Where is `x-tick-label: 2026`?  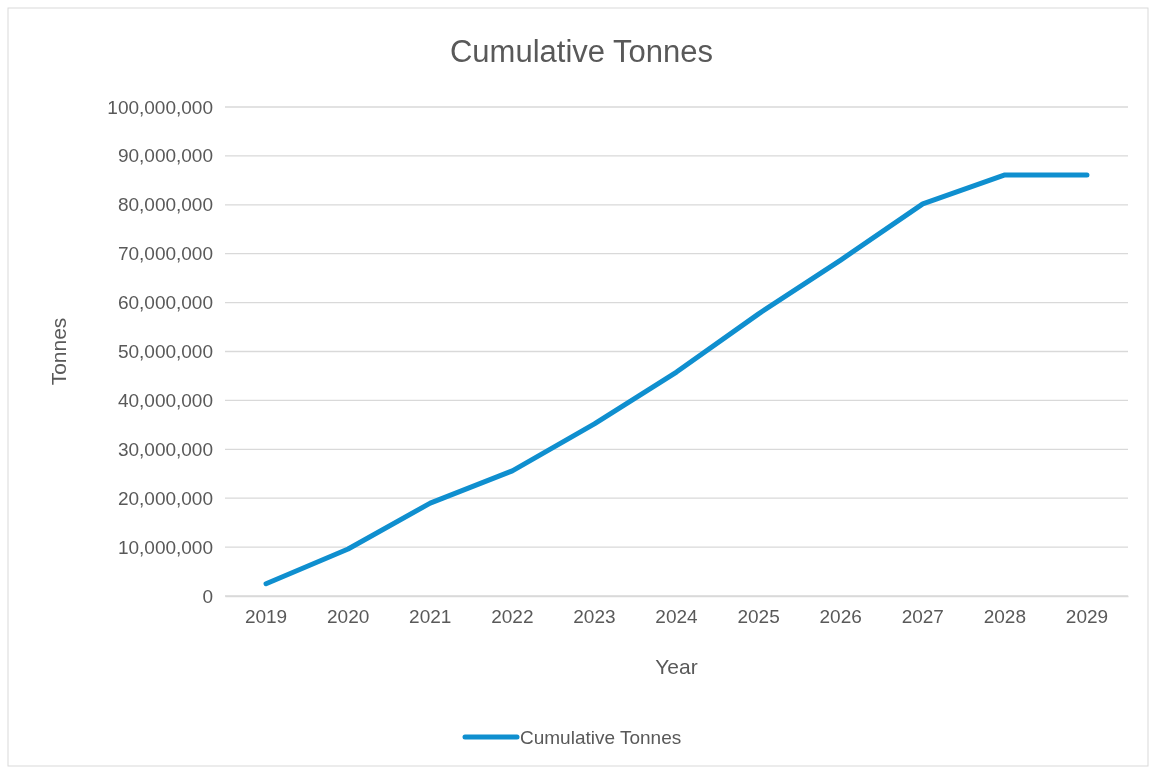 x-tick-label: 2026 is located at coordinates (840, 617).